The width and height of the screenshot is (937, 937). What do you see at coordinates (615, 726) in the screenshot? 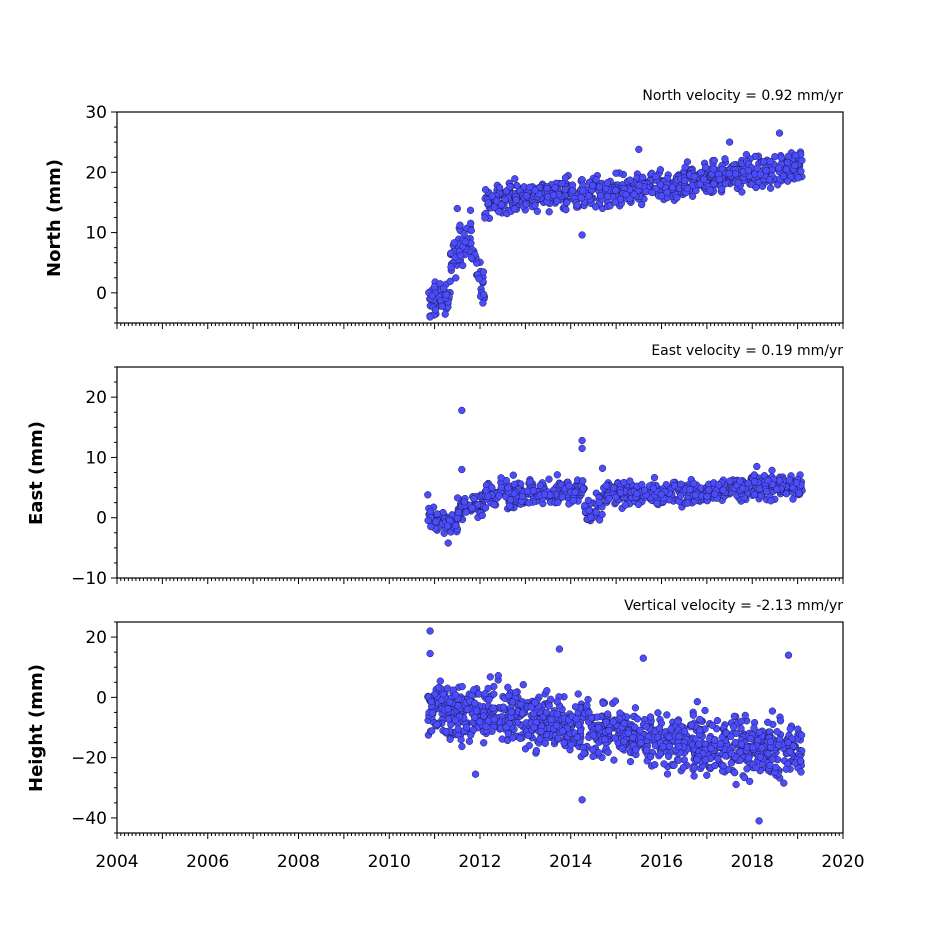
I see `height-points` at bounding box center [615, 726].